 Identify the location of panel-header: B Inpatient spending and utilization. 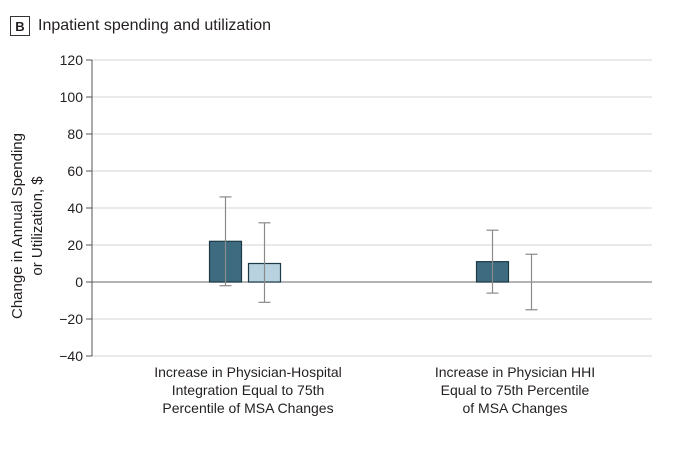
(140, 26).